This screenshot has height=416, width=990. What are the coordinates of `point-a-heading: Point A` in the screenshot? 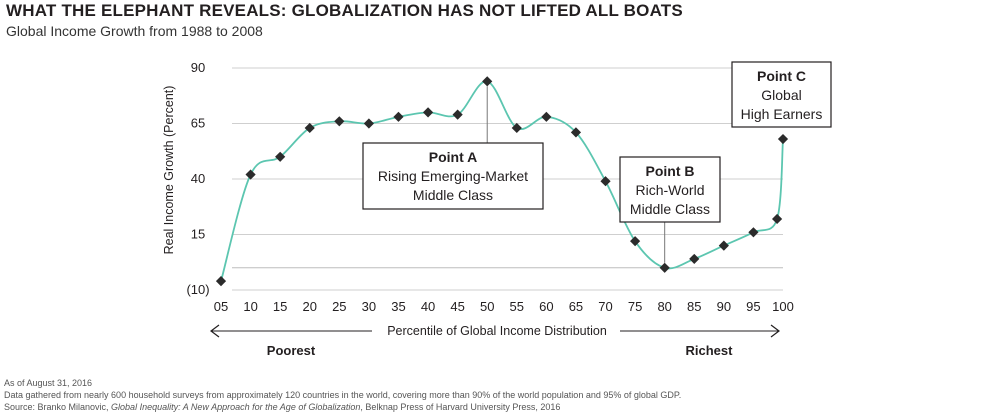 It's located at (453, 157).